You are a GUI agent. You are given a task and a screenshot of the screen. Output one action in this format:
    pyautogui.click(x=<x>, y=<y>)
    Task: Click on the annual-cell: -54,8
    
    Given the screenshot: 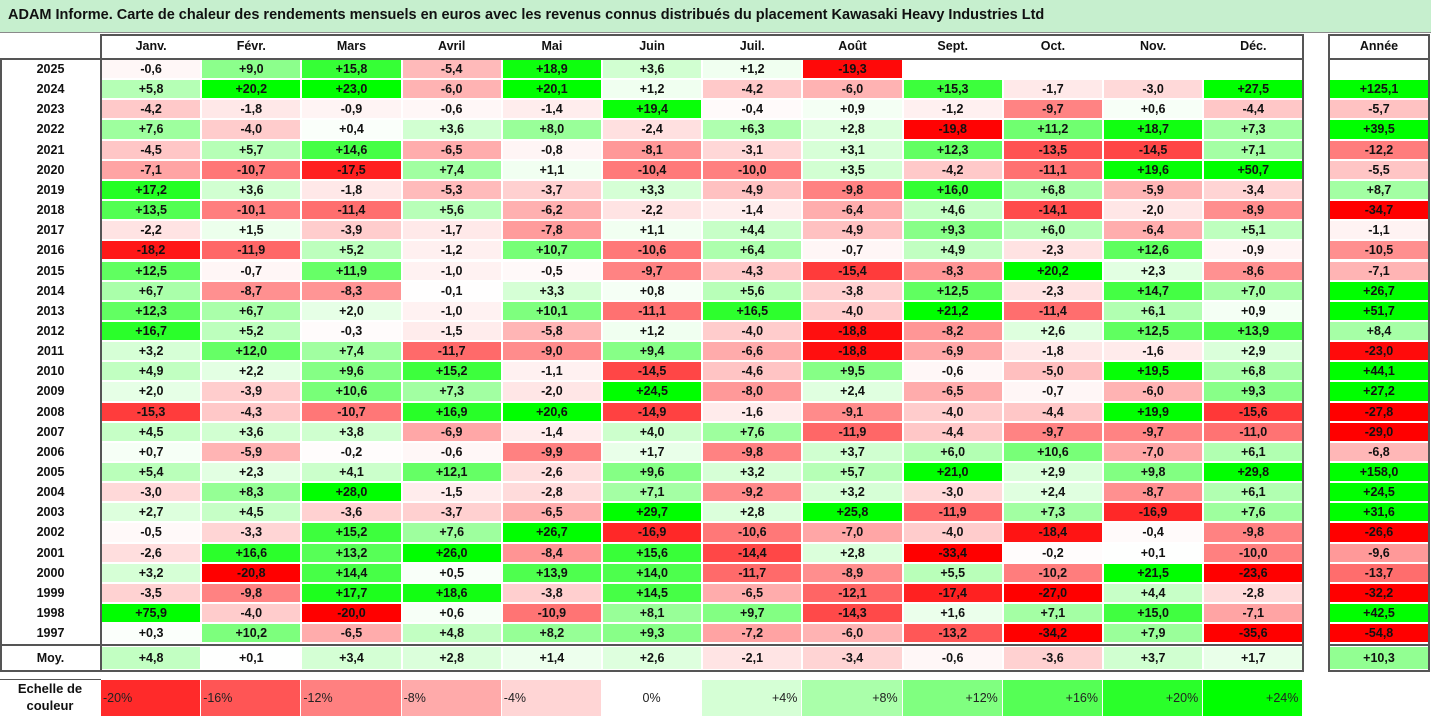 What is the action you would take?
    pyautogui.click(x=1379, y=633)
    